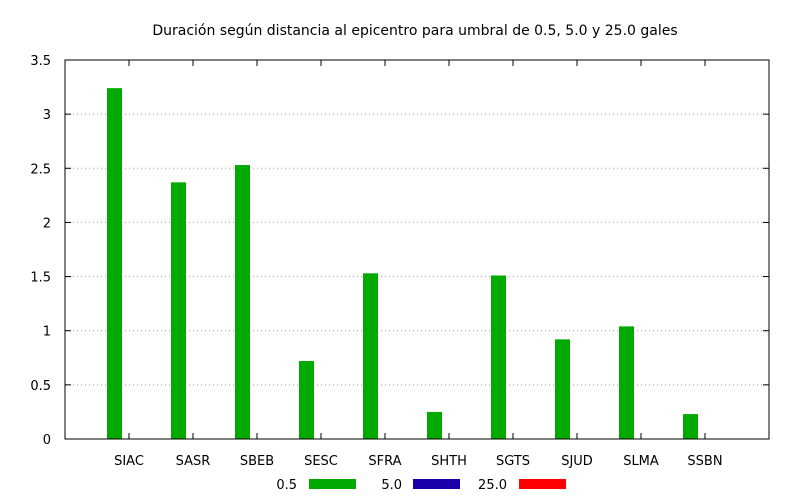 The height and width of the screenshot is (500, 800). Describe the element at coordinates (257, 461) in the screenshot. I see `x-tick-label-sbeb: SBEB` at that location.